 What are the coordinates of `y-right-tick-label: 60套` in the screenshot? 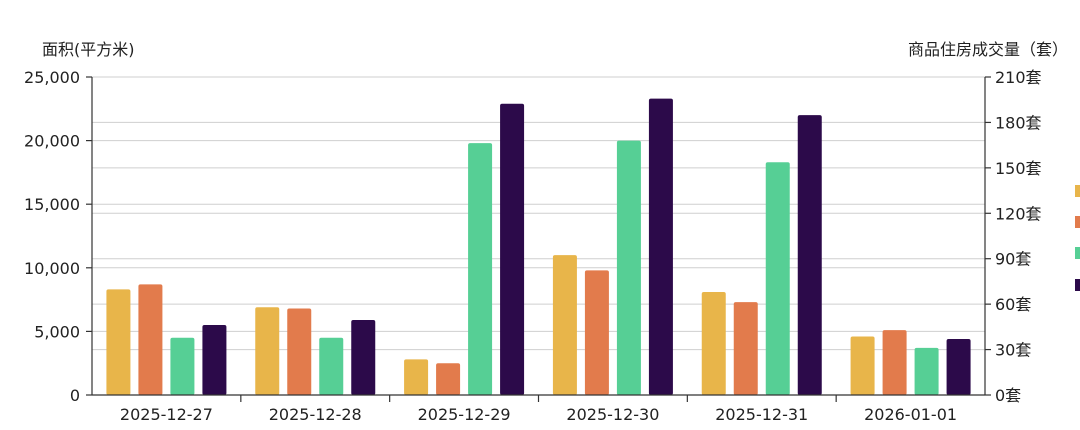 It's located at (1013, 304).